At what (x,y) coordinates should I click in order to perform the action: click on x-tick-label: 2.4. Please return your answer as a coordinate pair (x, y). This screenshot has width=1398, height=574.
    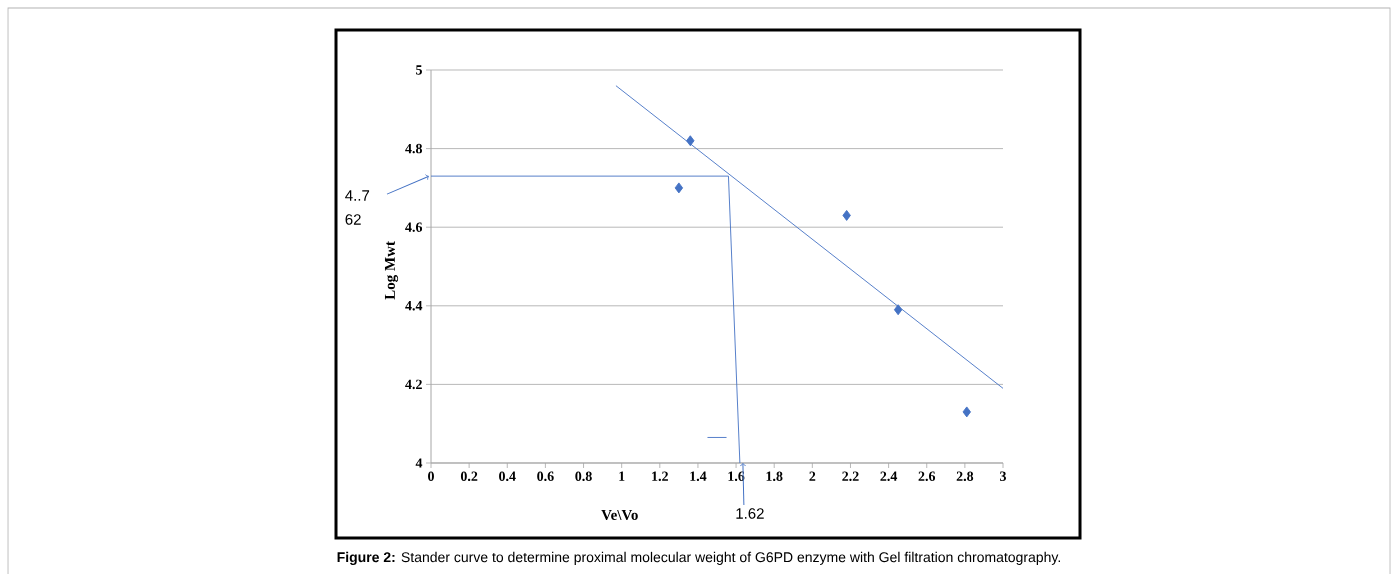
    Looking at the image, I should click on (889, 476).